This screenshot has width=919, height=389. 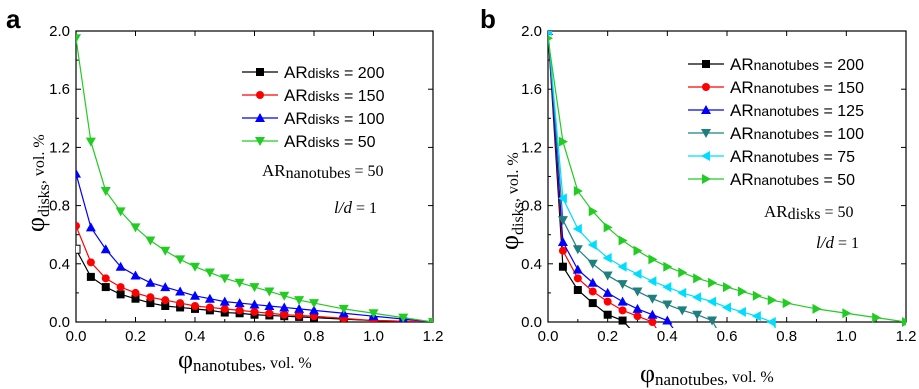 I want to click on x-axis-label-b: φnanotubes, vol. %, so click(x=707, y=374).